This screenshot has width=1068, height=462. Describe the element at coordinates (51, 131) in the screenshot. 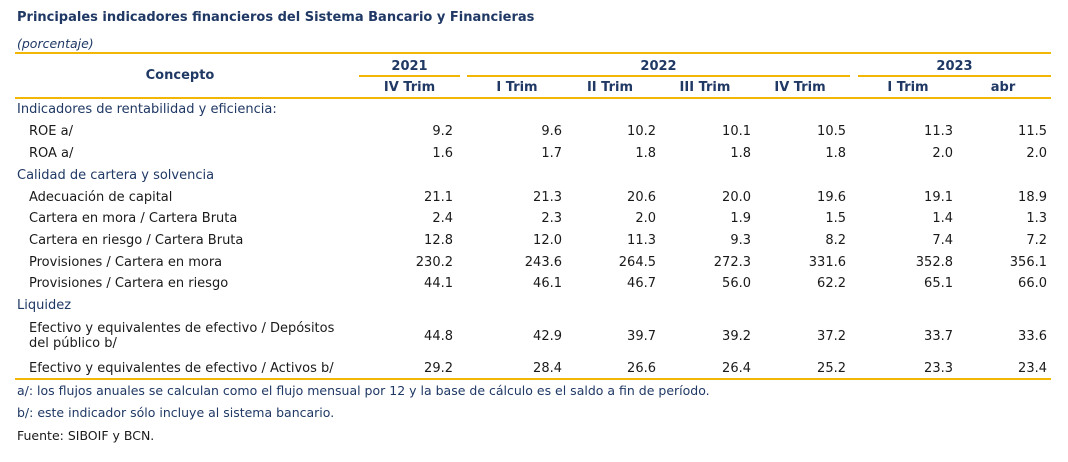

I see `row-label: ROE a/` at that location.